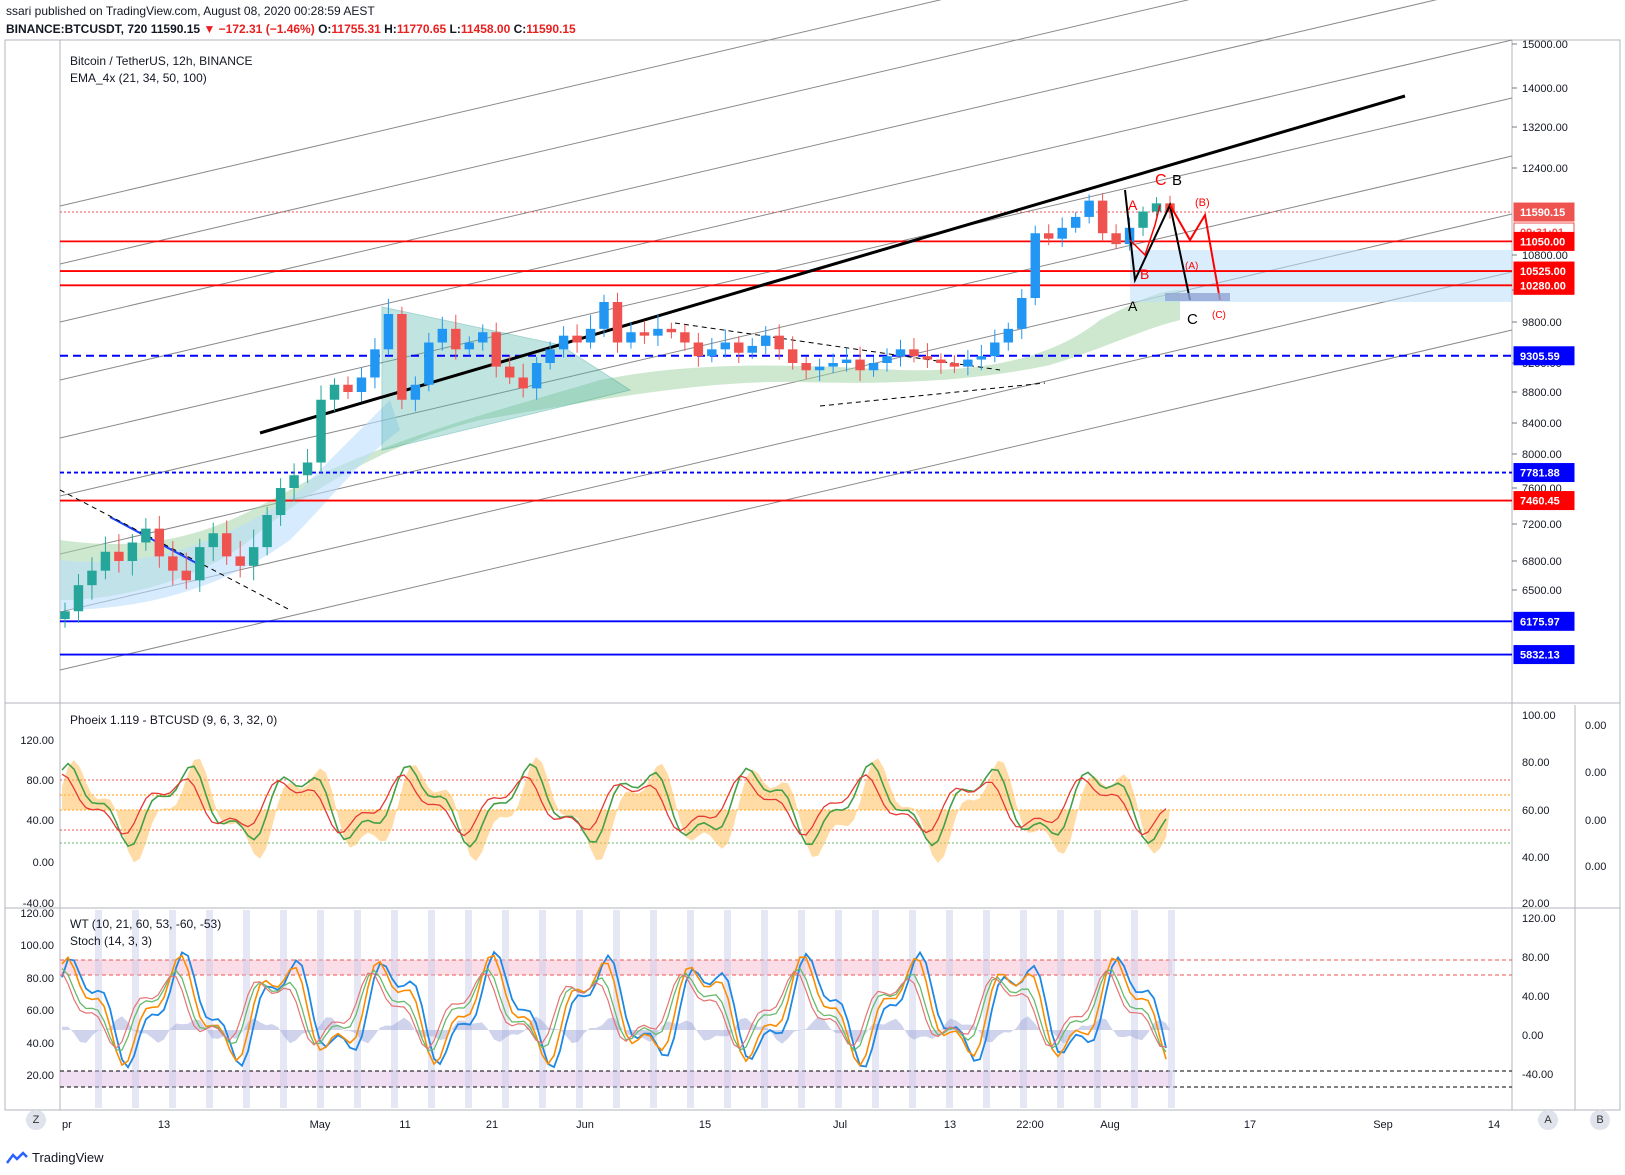 The image size is (1625, 1175). Describe the element at coordinates (1540, 656) in the screenshot. I see `price-tag-label: 5832.13` at that location.